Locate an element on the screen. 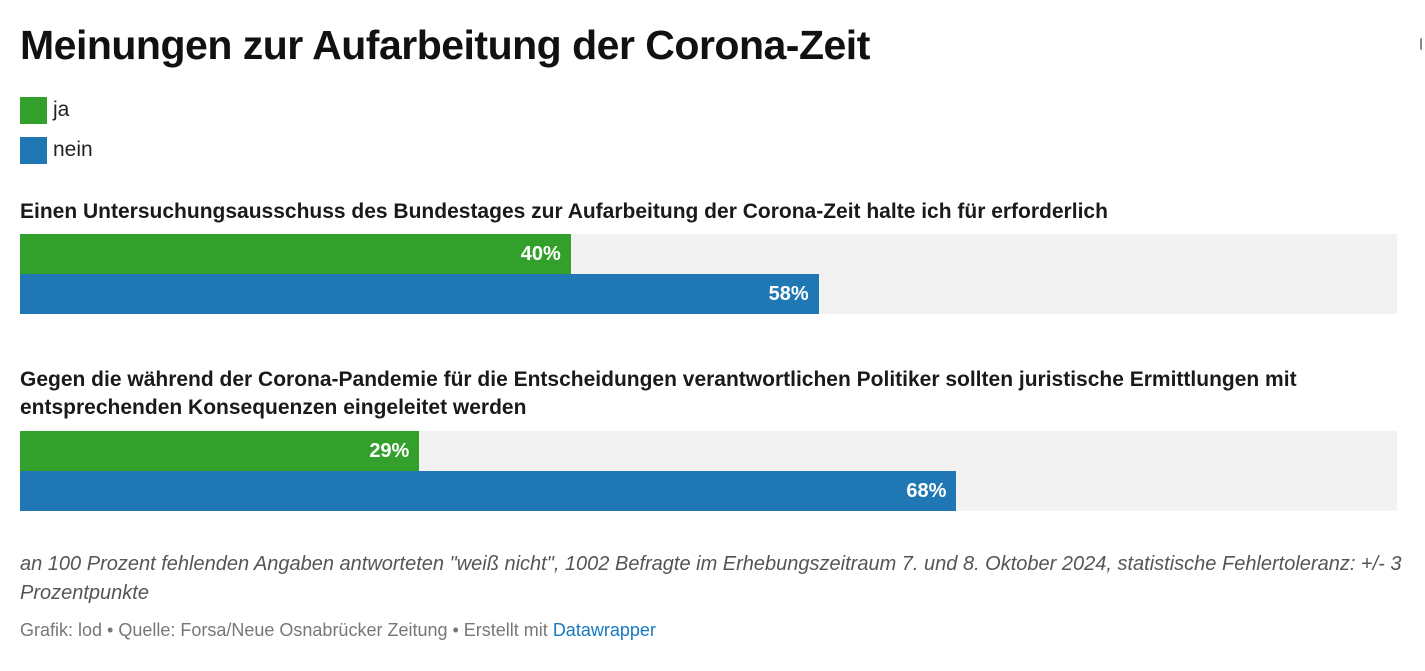  legend: ja nein is located at coordinates (56, 136).